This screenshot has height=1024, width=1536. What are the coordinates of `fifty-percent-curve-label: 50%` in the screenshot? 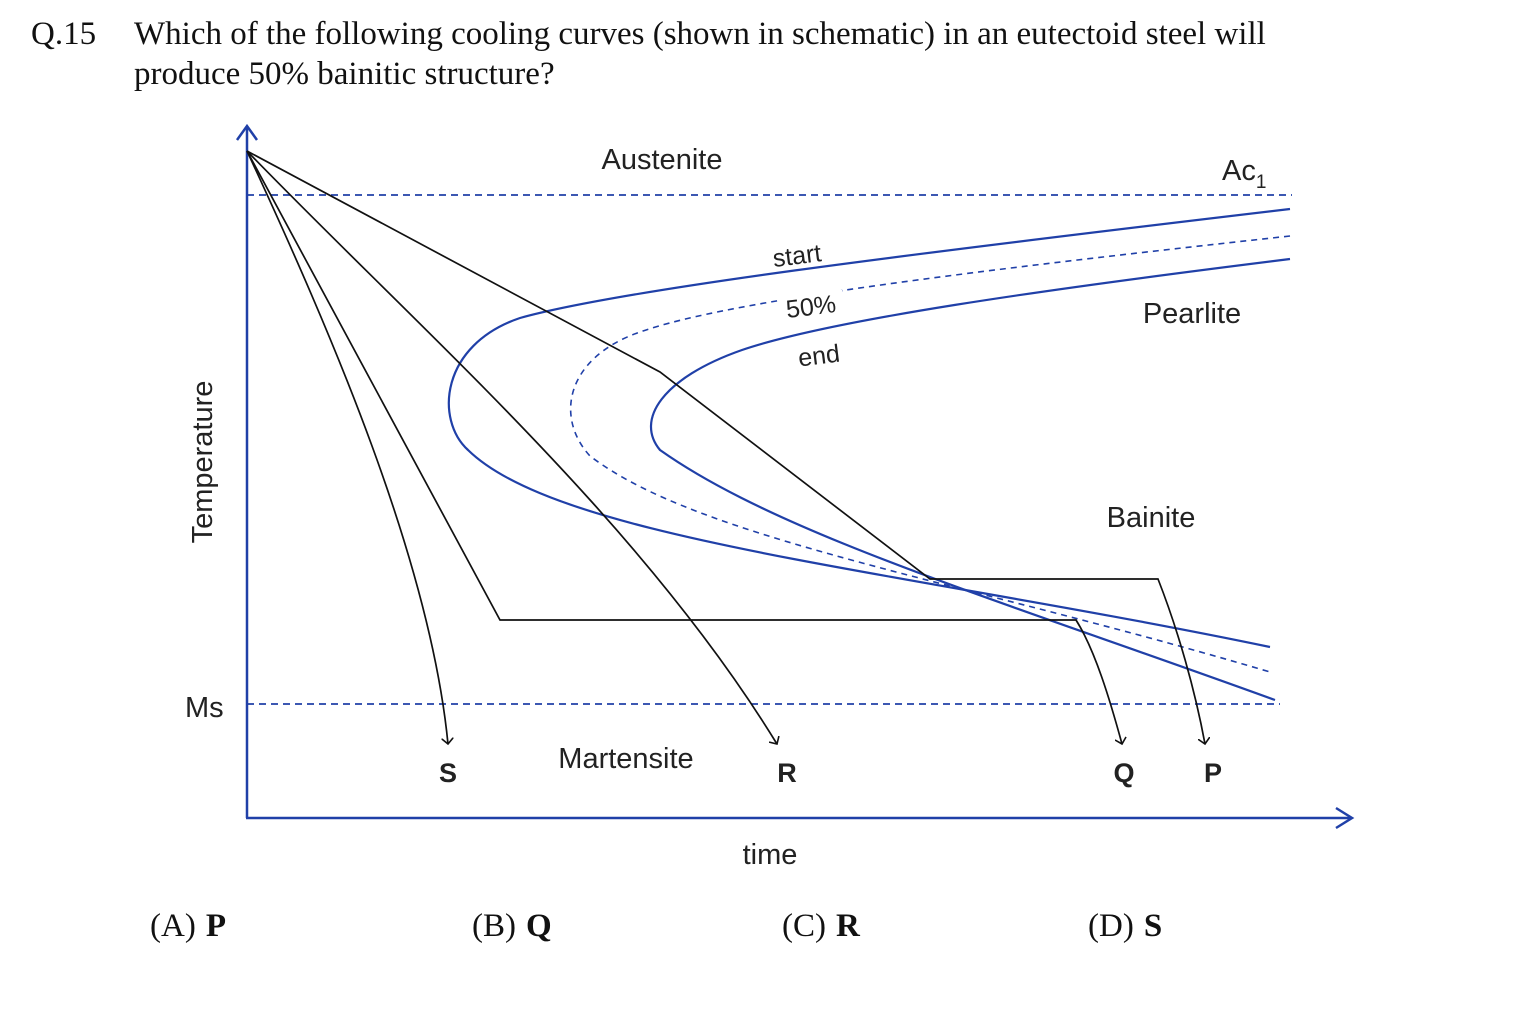 It's located at (810, 307).